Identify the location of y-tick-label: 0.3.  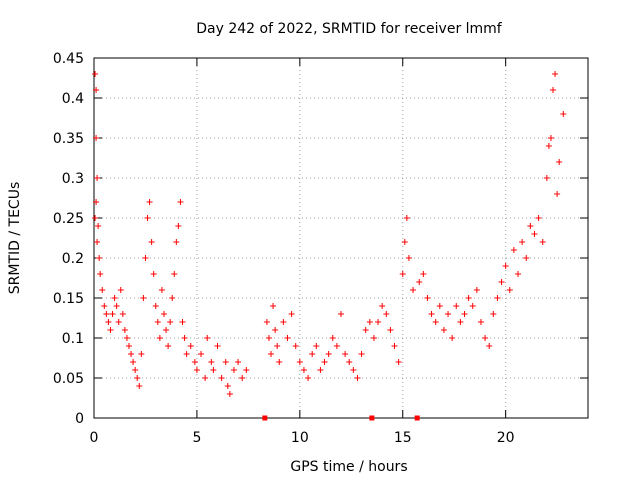
(73, 179).